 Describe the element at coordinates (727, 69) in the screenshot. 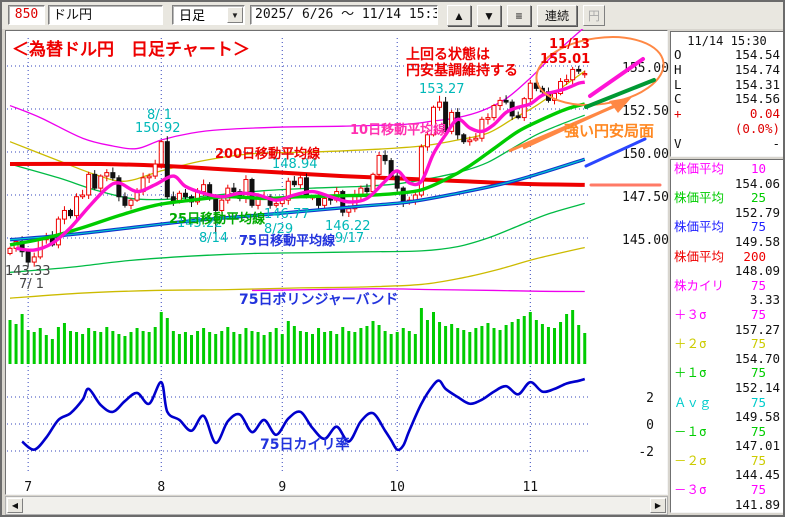

I see `quote-row: H 154.74` at that location.